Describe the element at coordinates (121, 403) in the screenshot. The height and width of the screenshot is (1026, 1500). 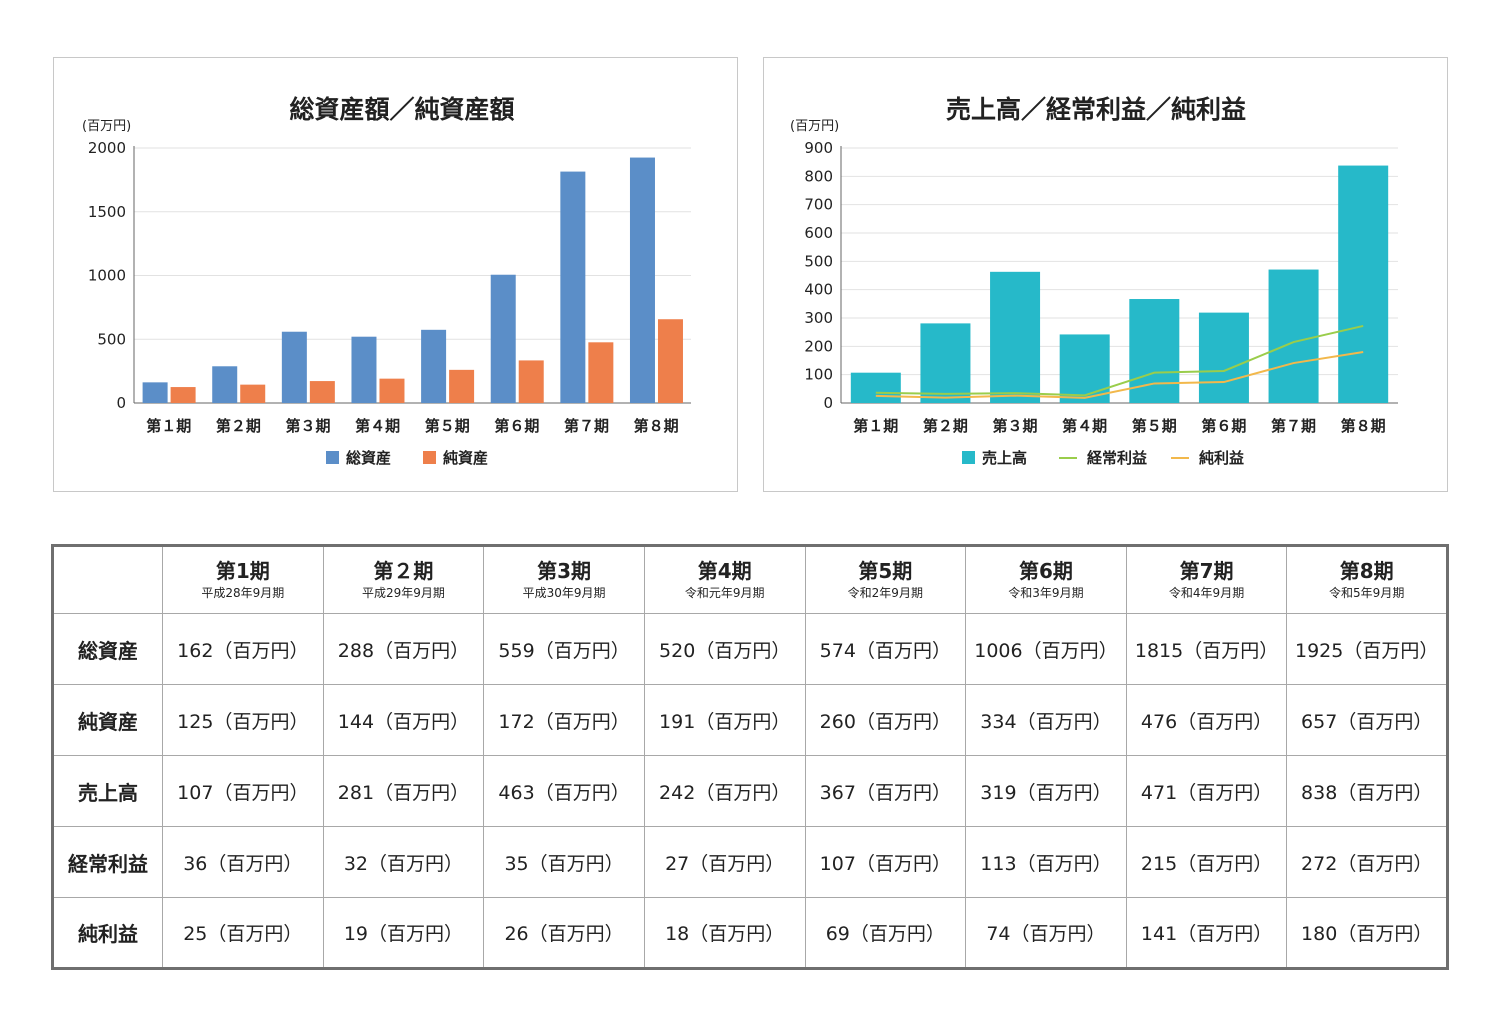
I see `y-tick-label: 0` at that location.